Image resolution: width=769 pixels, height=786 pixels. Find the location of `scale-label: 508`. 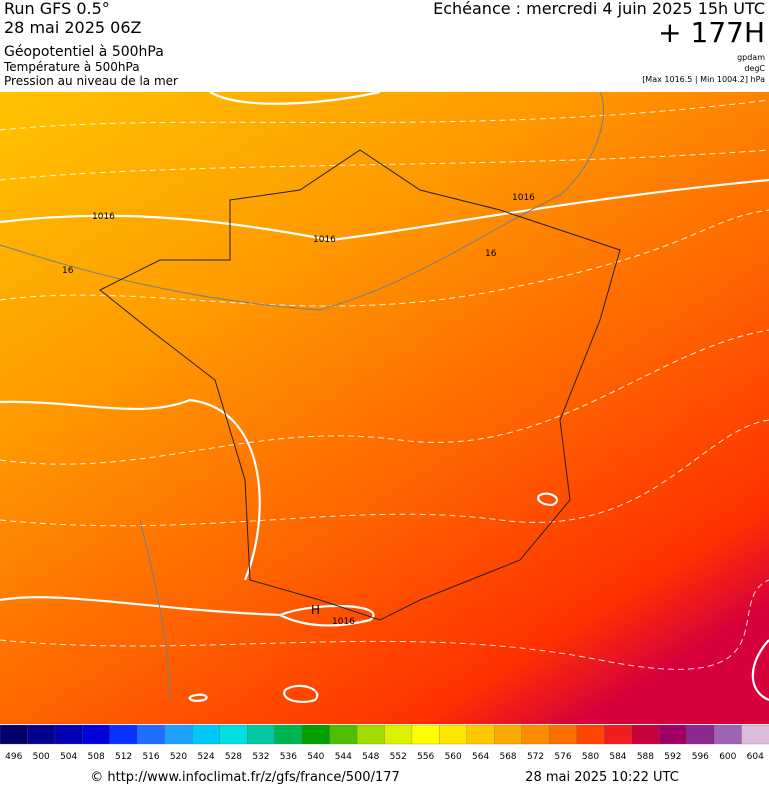

scale-label: 508 is located at coordinates (96, 757).